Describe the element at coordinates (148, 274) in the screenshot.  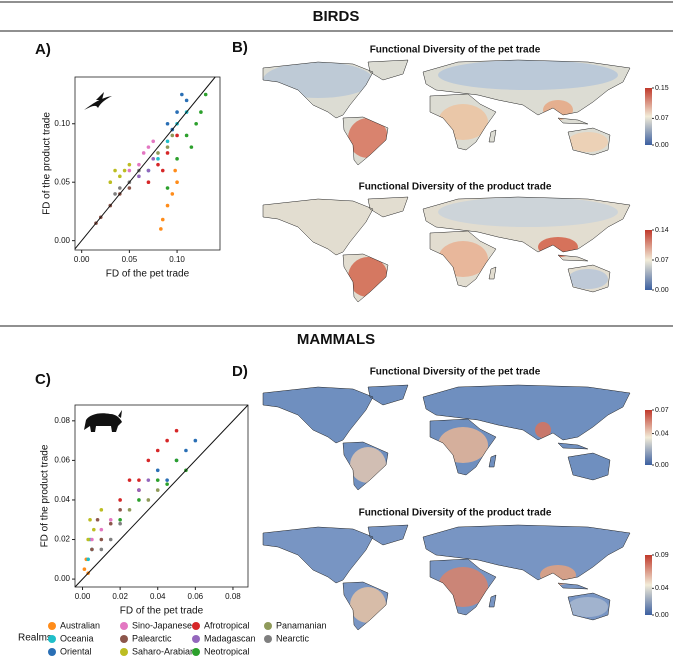
I see `x-axis-label: FD of the pet trade` at that location.